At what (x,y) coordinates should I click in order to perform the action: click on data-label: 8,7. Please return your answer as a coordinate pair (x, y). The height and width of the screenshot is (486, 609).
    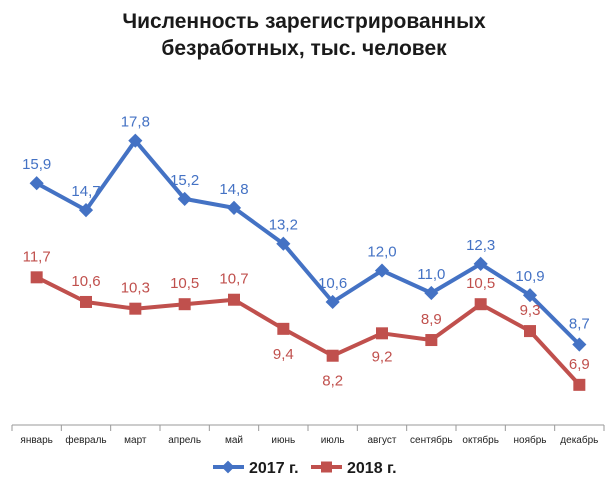
    Looking at the image, I should click on (579, 324).